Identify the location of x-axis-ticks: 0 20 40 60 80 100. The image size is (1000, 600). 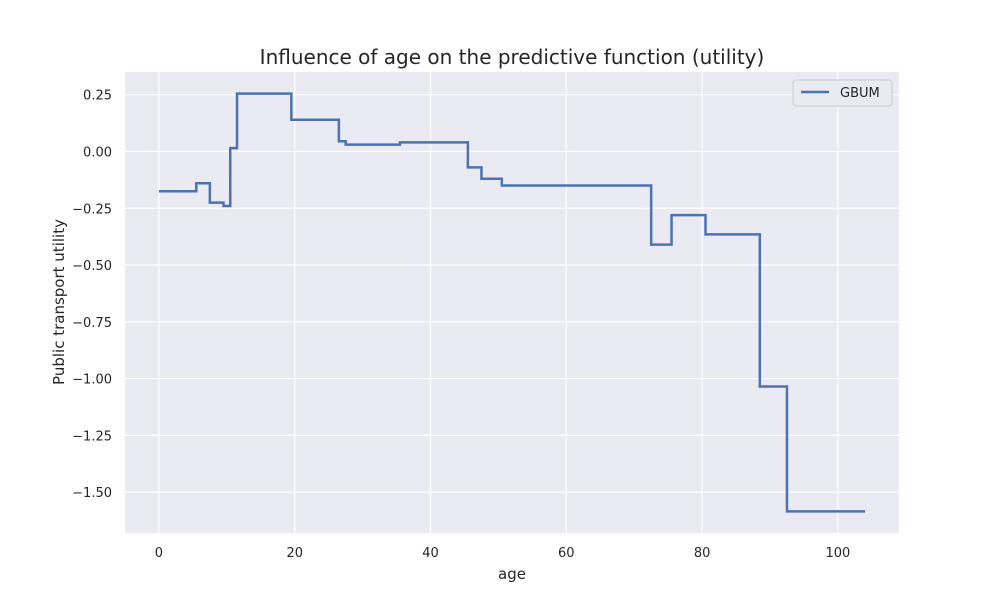
(503, 553).